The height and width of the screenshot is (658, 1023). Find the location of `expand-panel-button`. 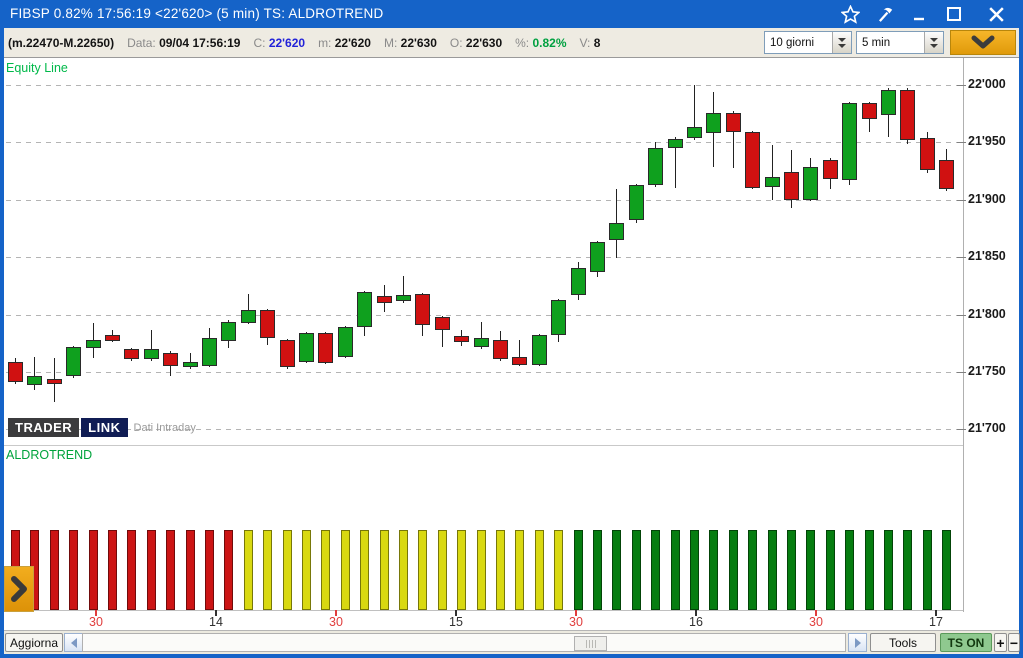

expand-panel-button is located at coordinates (19, 589).